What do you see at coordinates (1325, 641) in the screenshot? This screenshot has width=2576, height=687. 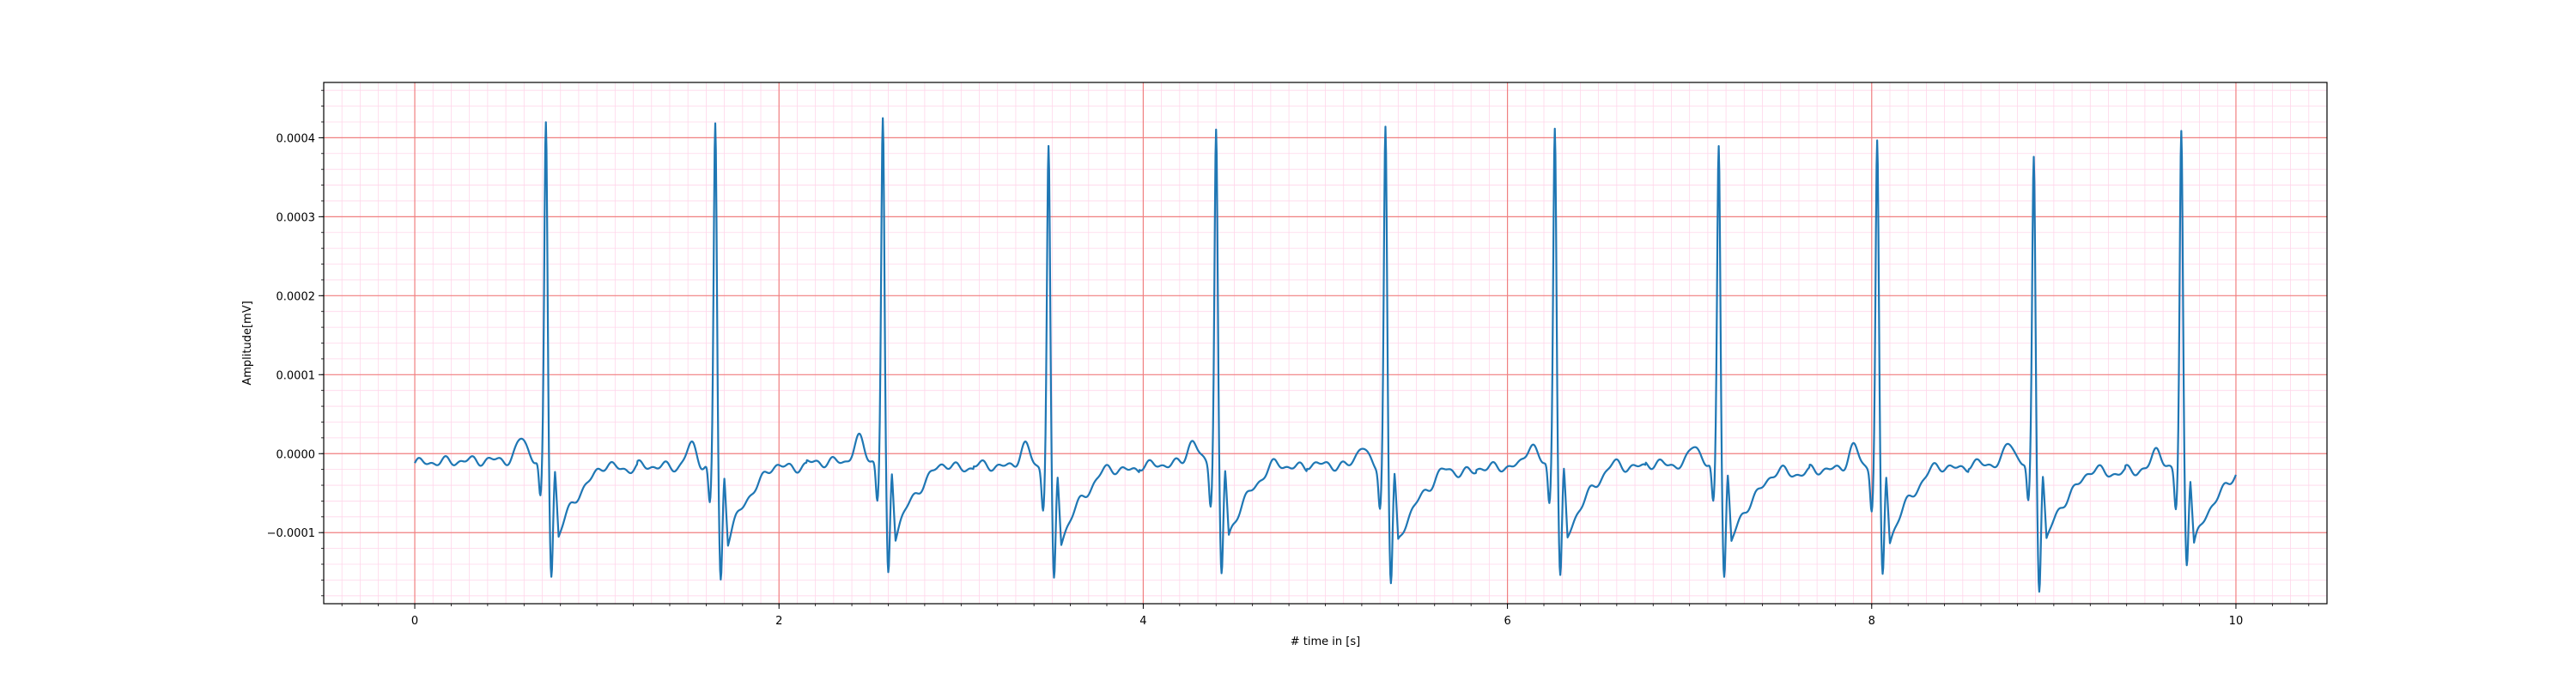 I see `x-axis-label: # time in [s]` at bounding box center [1325, 641].